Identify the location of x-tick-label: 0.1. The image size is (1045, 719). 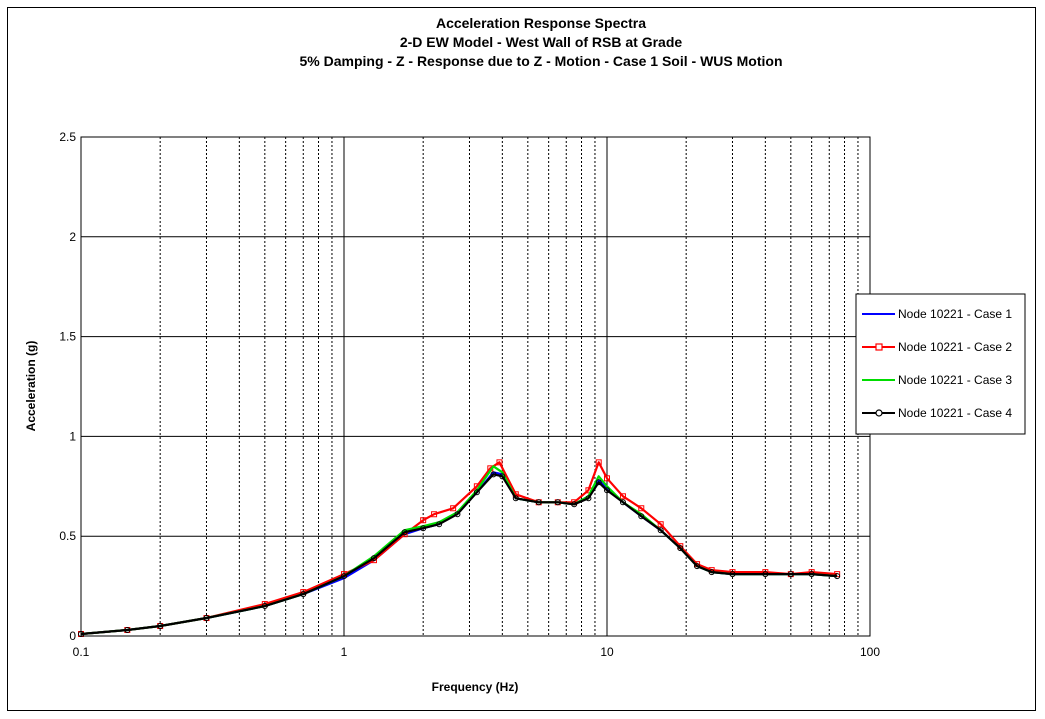
(81, 652).